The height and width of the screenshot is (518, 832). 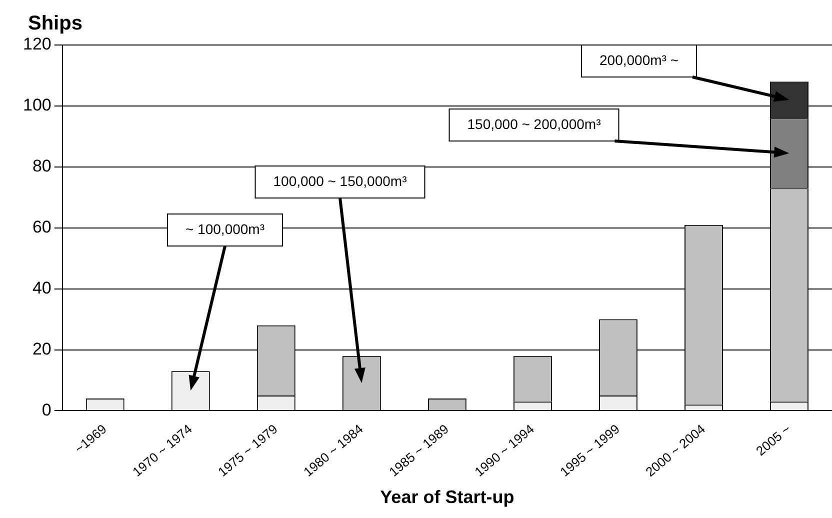 I want to click on y-tick-label: 60, so click(x=42, y=227).